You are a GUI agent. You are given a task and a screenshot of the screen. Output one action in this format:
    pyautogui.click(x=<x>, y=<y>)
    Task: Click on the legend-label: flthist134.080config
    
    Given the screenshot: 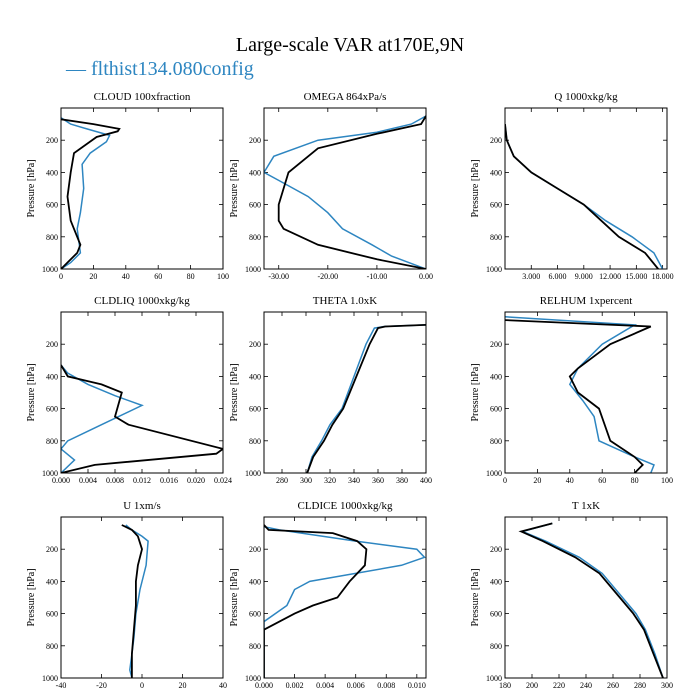 What is the action you would take?
    pyautogui.click(x=172, y=69)
    